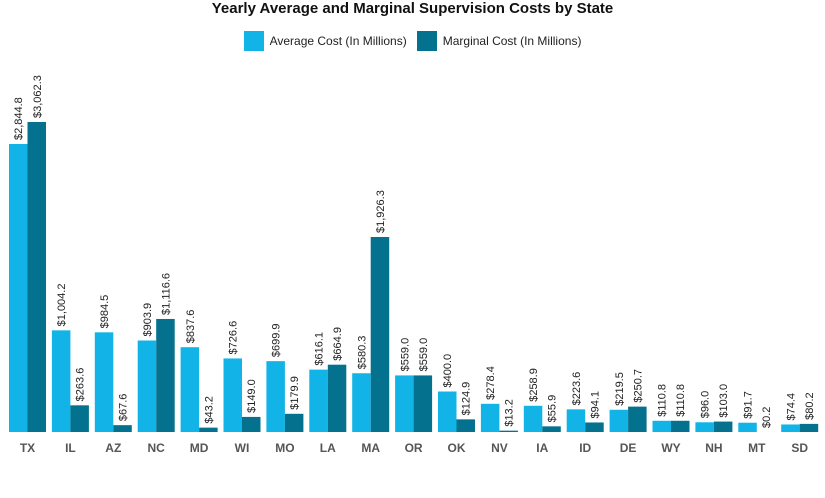 Image resolution: width=825 pixels, height=498 pixels. What do you see at coordinates (620, 389) in the screenshot?
I see `value-label-average-de: $219.5` at bounding box center [620, 389].